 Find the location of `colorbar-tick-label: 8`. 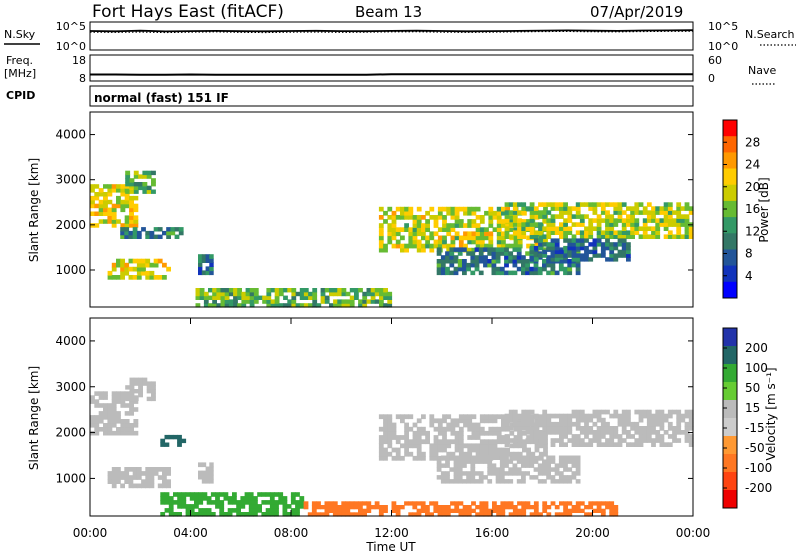

colorbar-tick-label: 8 is located at coordinates (749, 254).